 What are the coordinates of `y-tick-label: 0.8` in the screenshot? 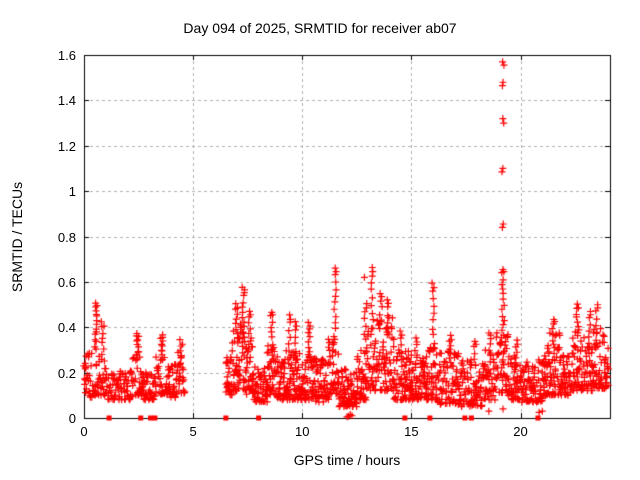 It's located at (66, 237).